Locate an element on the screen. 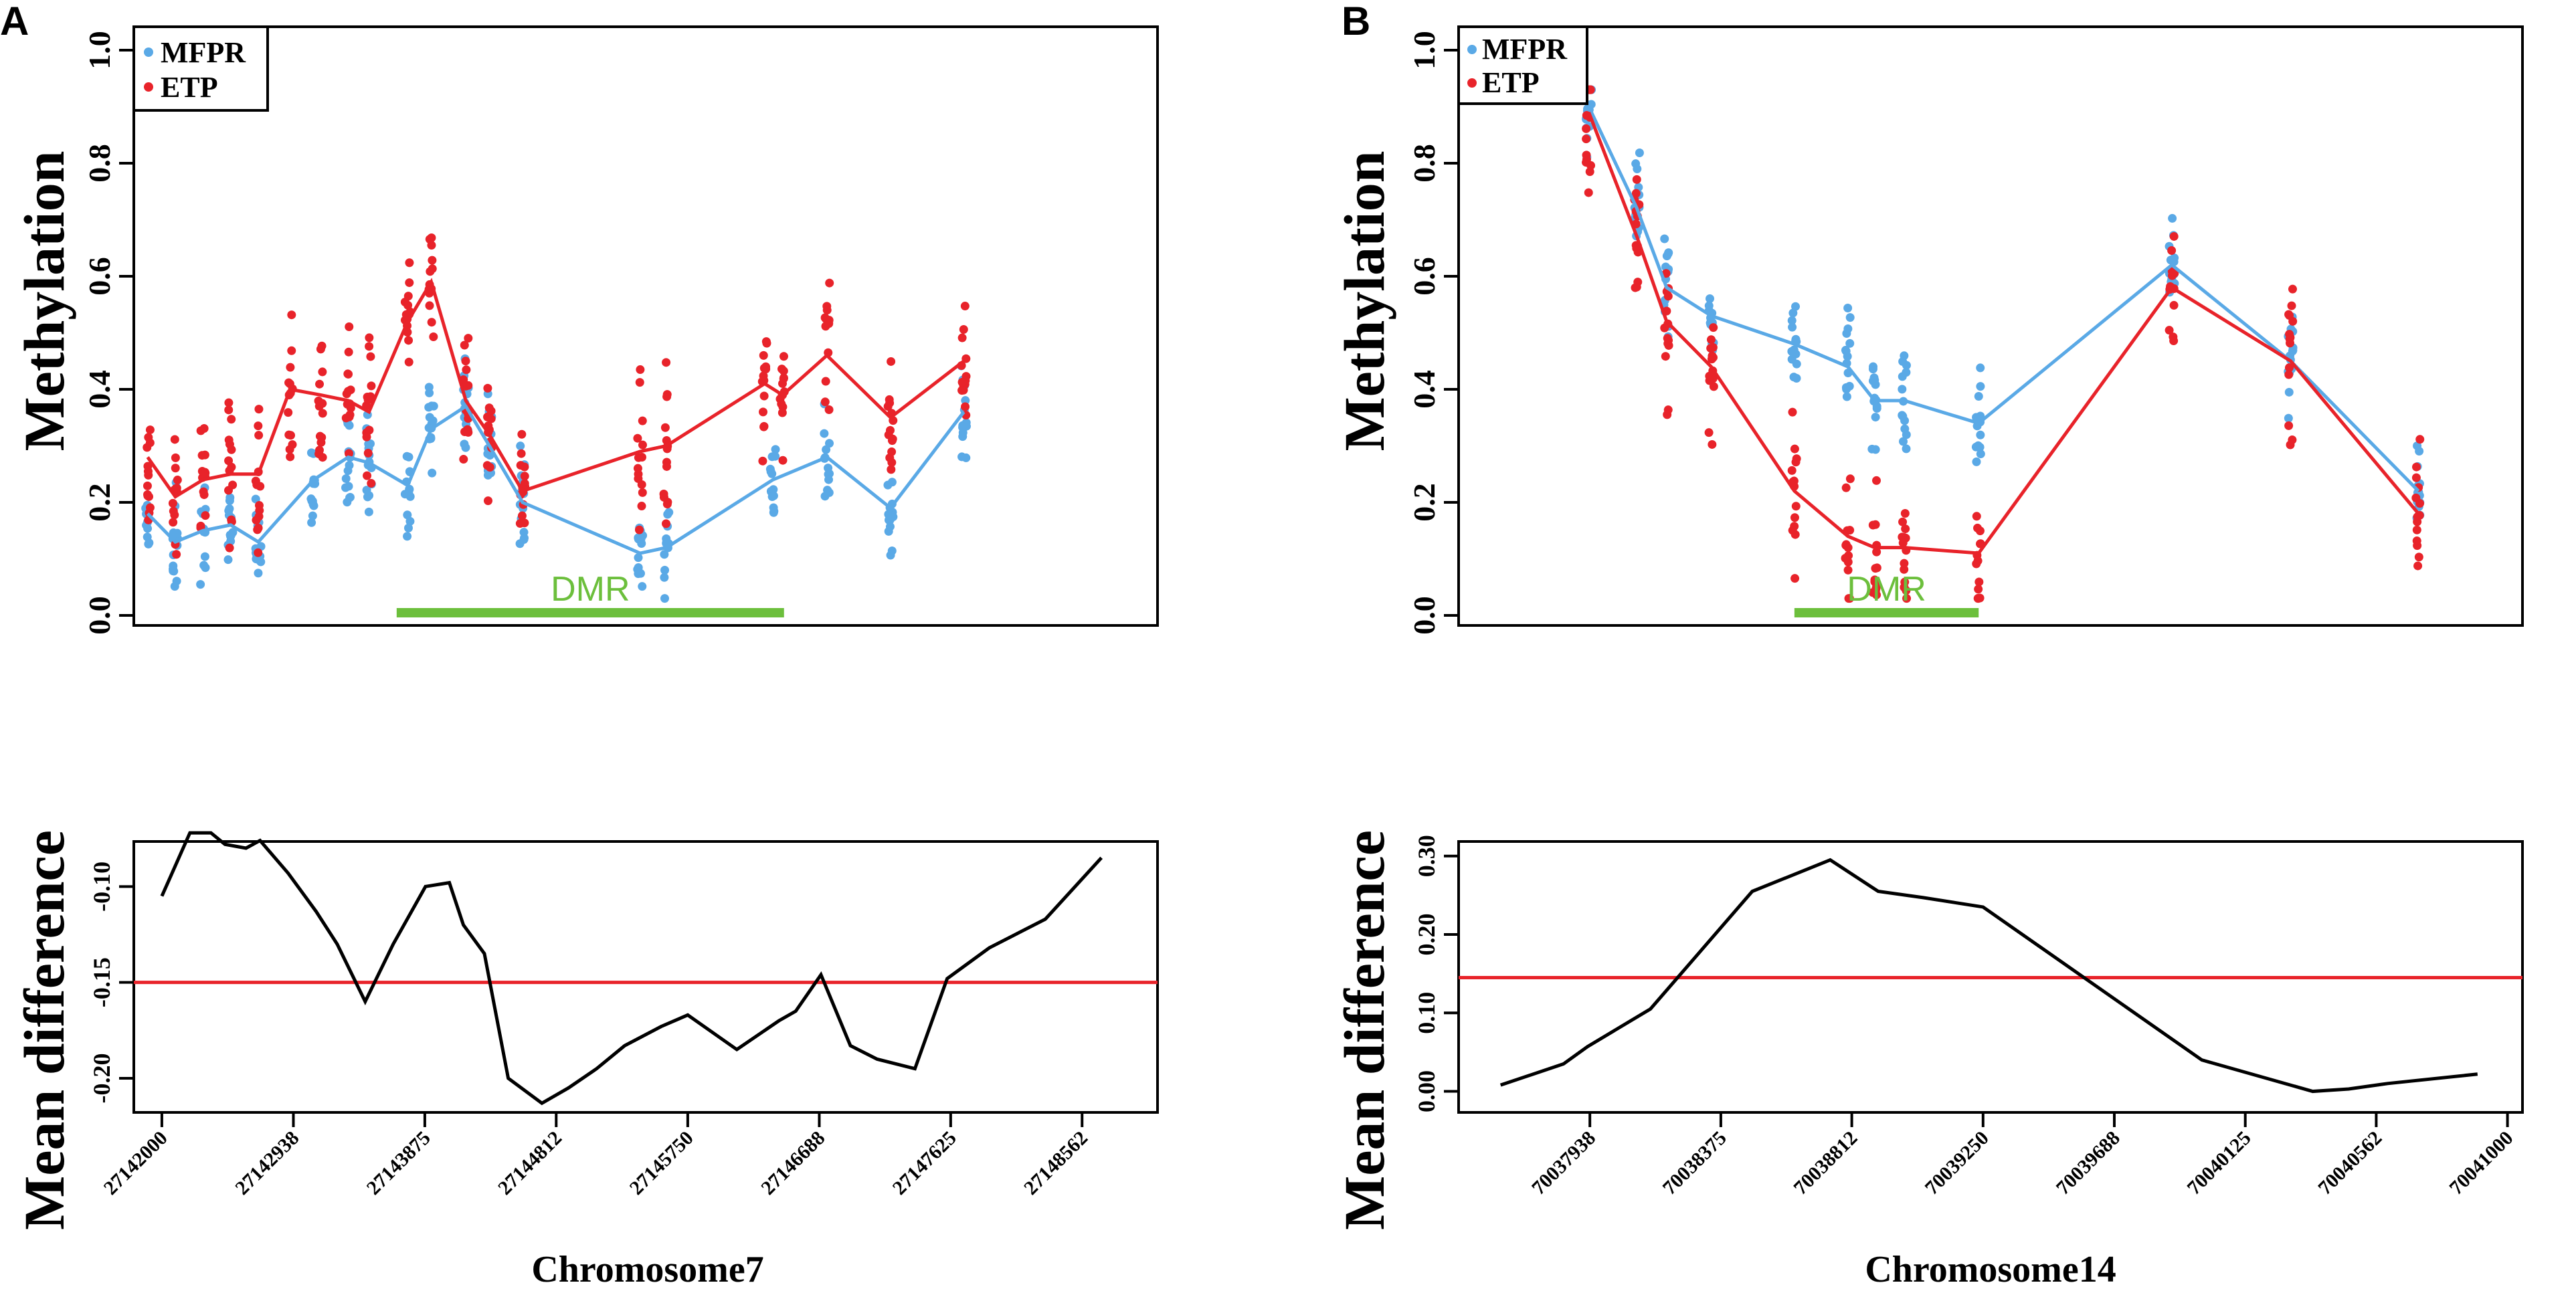  panel-b-xlabel: Chromosome14 is located at coordinates (1990, 1269).